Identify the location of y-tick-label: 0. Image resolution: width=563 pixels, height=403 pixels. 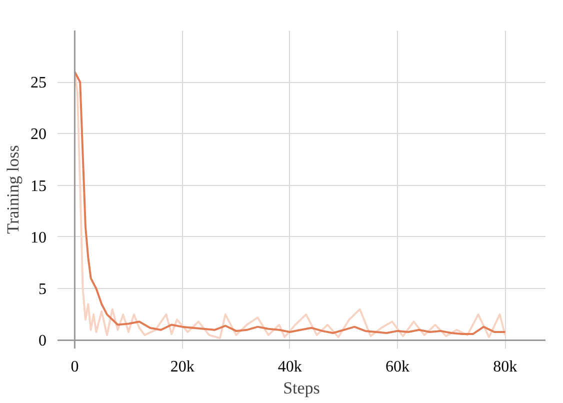
(42, 341).